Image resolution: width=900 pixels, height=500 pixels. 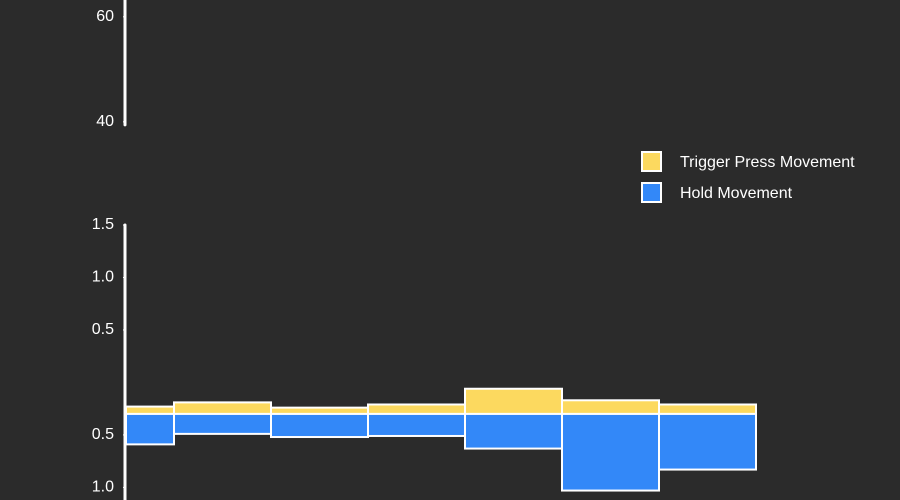 I want to click on y-tick-label: 1.5, so click(x=103, y=224).